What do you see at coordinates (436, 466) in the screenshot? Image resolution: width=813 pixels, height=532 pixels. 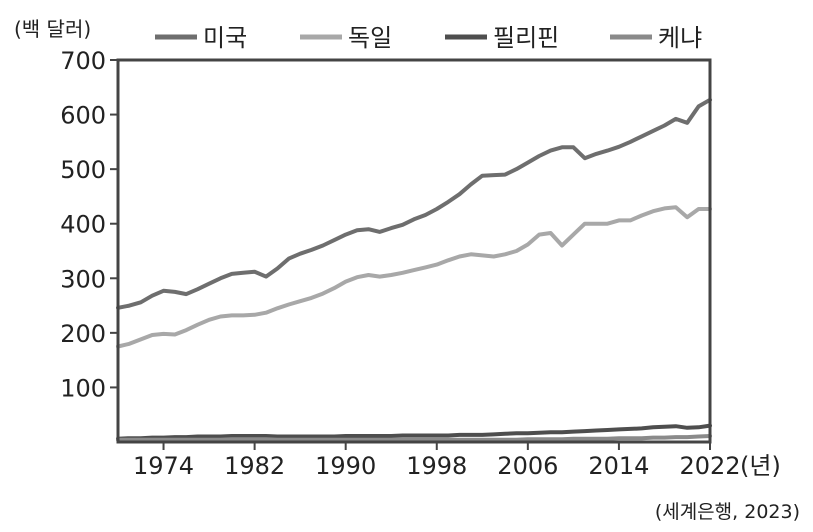 I see `x-tick-label: 1998` at bounding box center [436, 466].